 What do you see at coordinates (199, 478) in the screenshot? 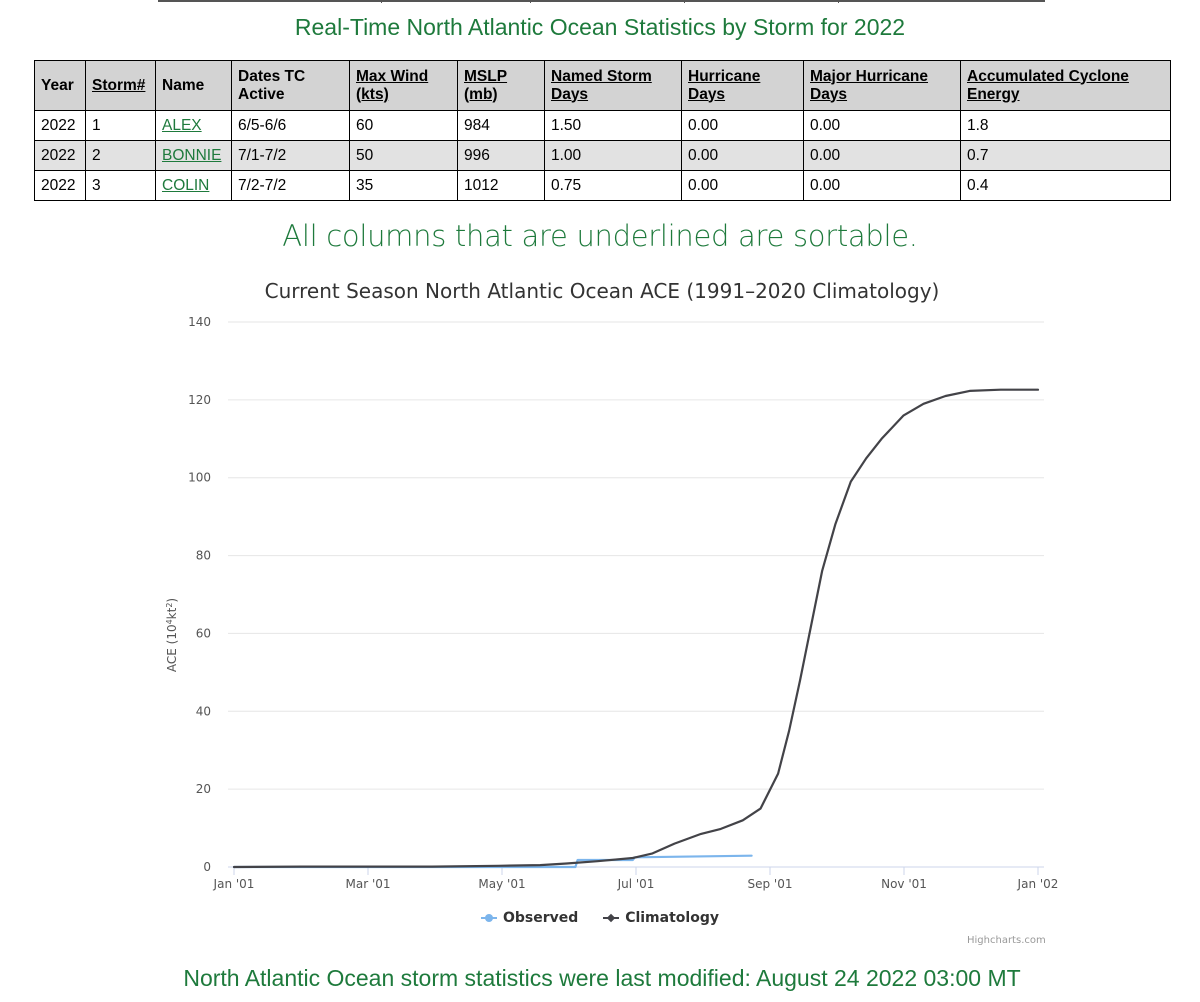
I see `y-tick-label: 100` at bounding box center [199, 478].